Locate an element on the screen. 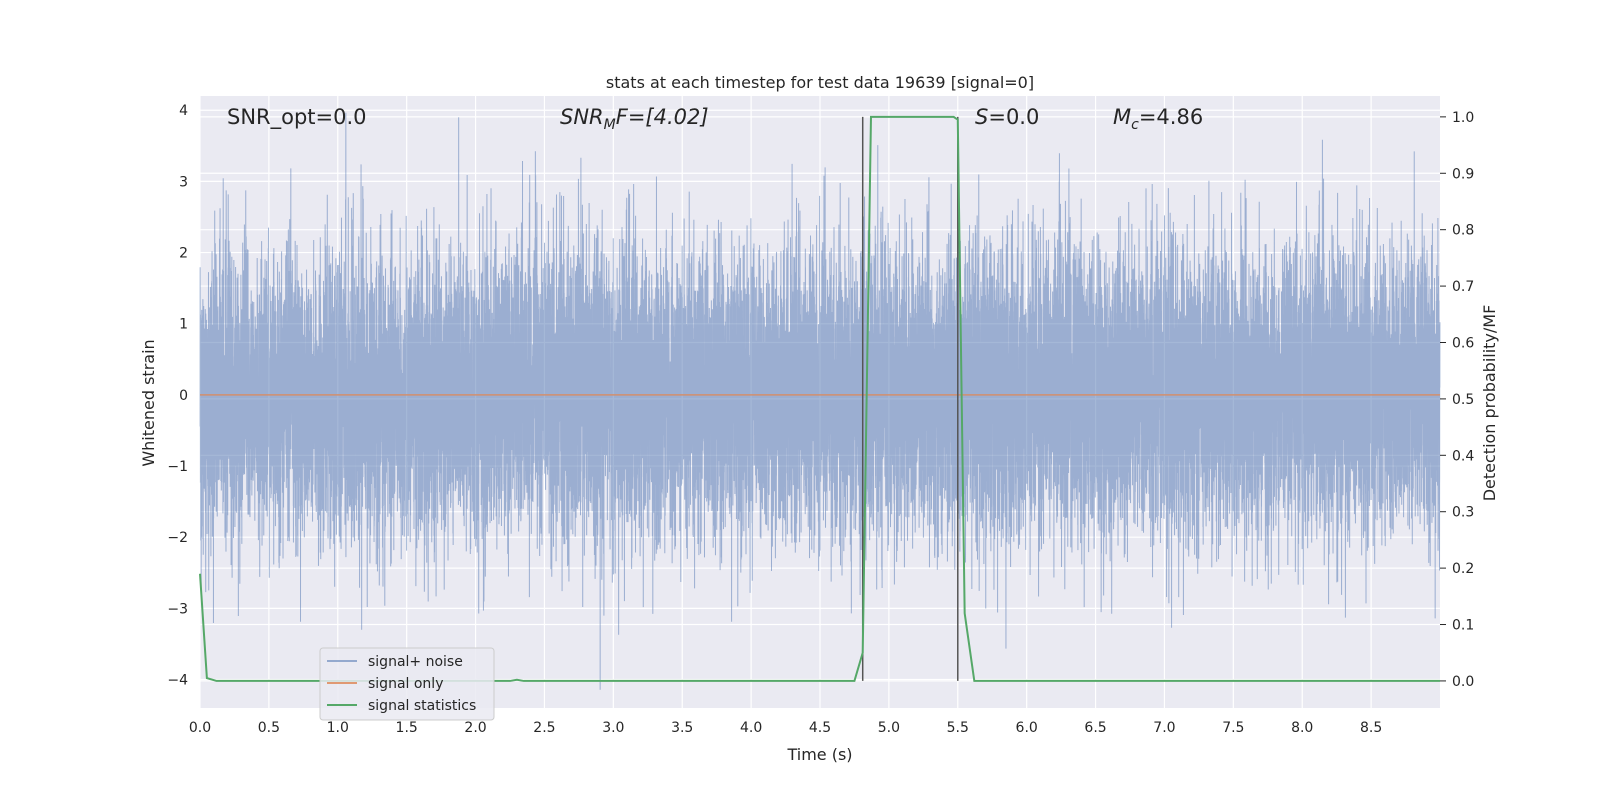  y-right-tick-label-10: 0.0 is located at coordinates (1463, 682).